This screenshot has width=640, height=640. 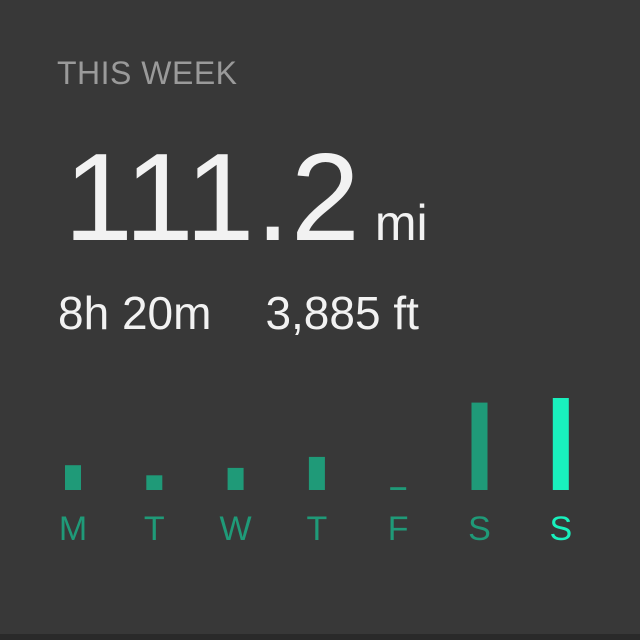 I want to click on day-label-2: W, so click(x=236, y=529).